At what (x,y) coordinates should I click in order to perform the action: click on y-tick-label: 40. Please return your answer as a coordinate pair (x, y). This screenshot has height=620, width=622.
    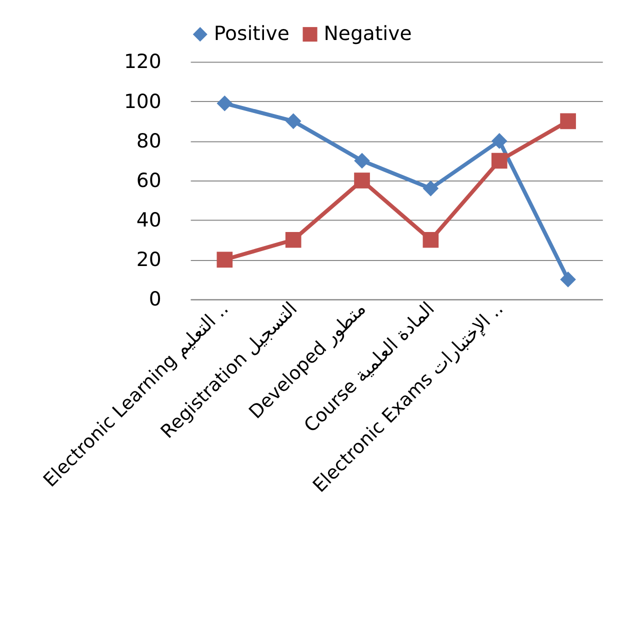
    Looking at the image, I should click on (149, 220).